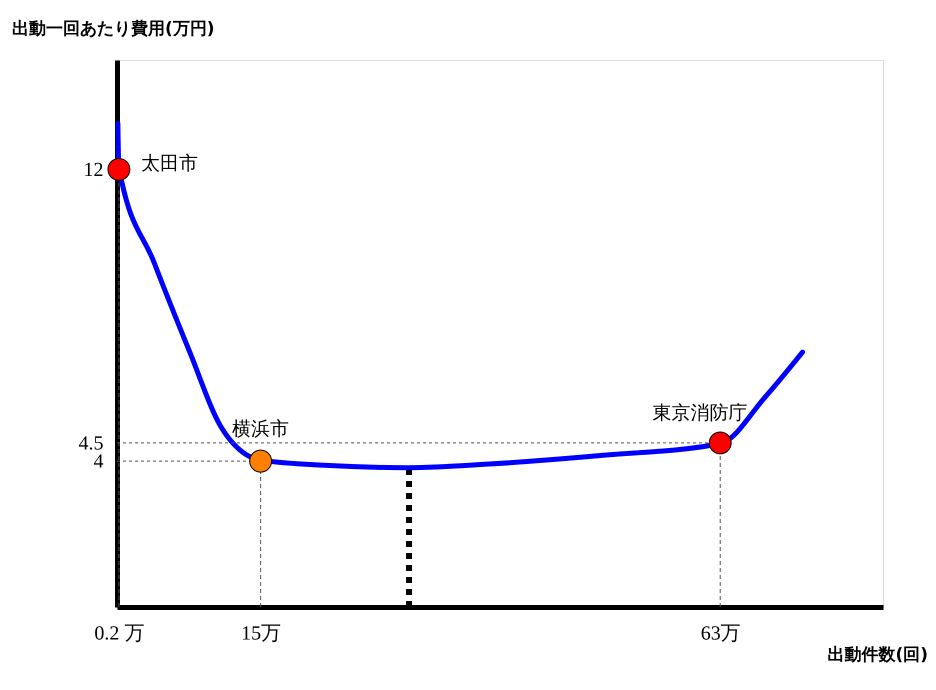  I want to click on y-tick-label: 12, so click(94, 169).